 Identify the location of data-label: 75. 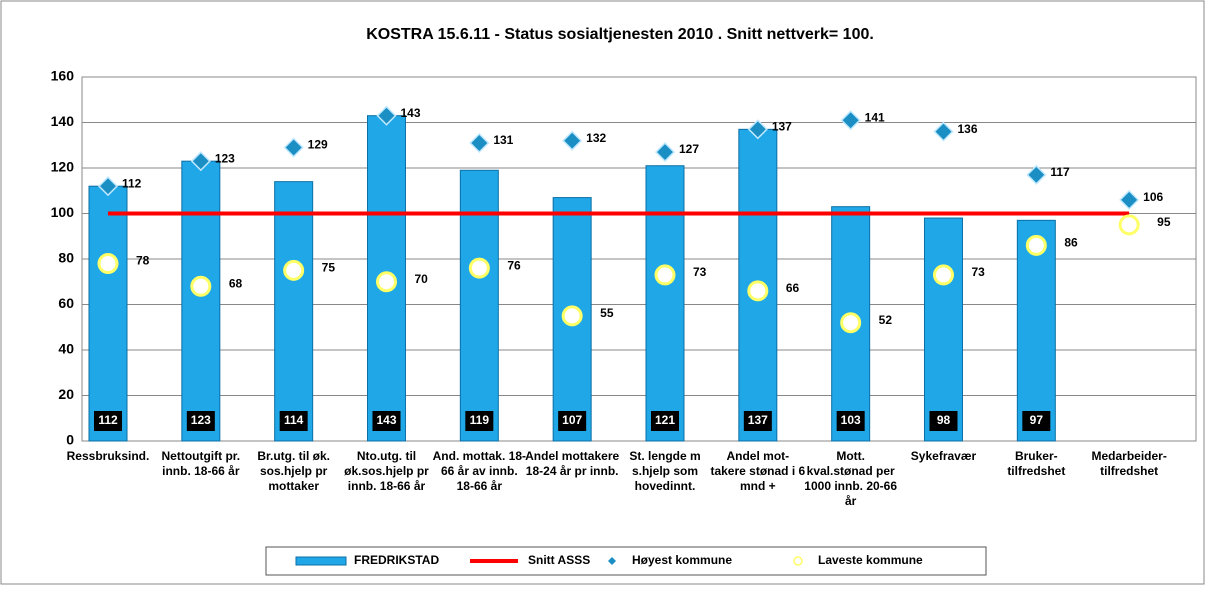
(329, 268).